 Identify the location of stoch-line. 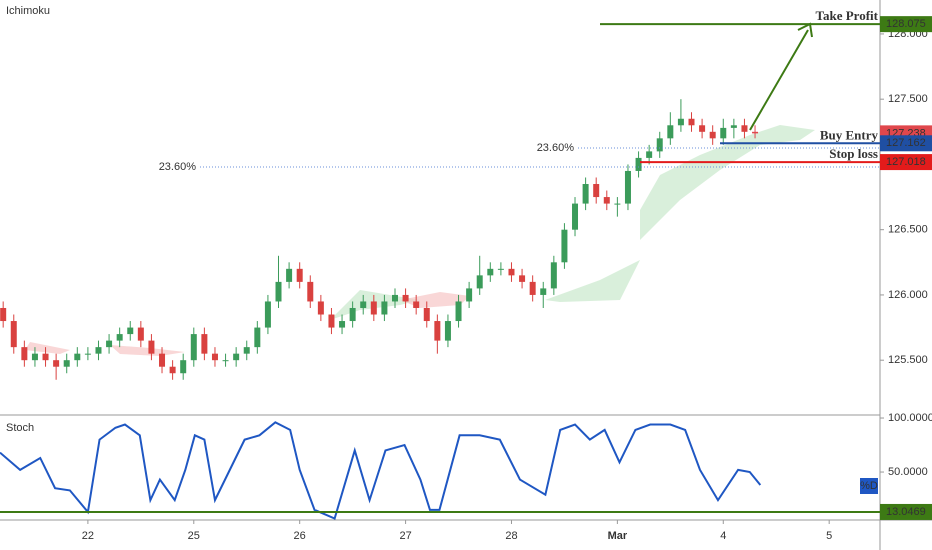
(381, 470).